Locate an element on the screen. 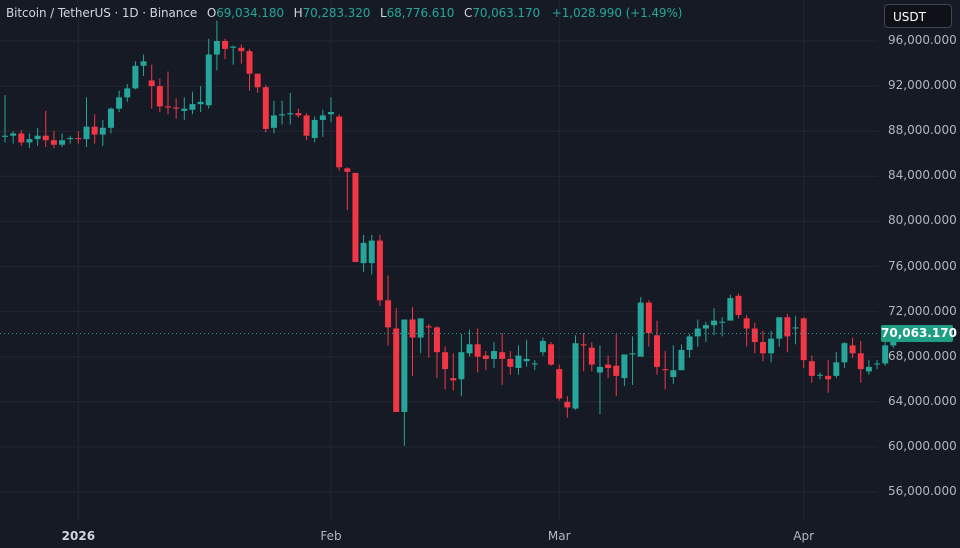 The width and height of the screenshot is (960, 548). time-axis-label: Apr is located at coordinates (804, 536).